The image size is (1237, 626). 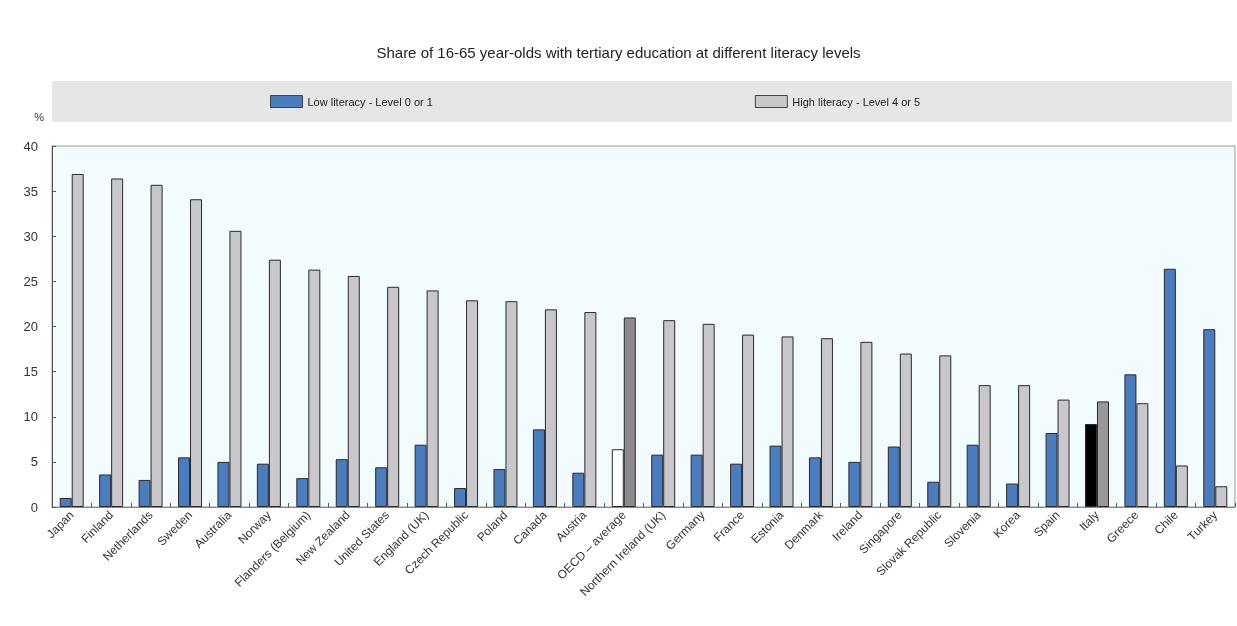 I want to click on legend-label: Low literacy - Level 0 or 1, so click(x=370, y=101).